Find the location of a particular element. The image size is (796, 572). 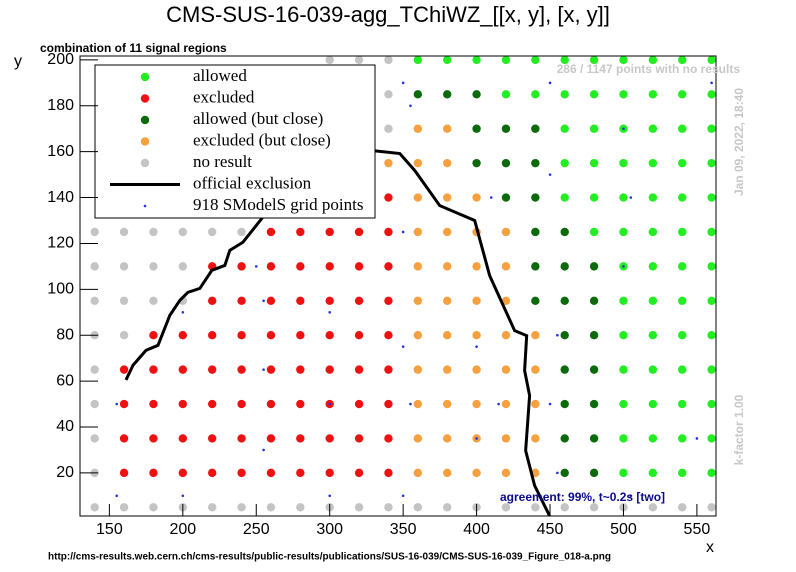

y-tick-label: 180 is located at coordinates (60, 105).